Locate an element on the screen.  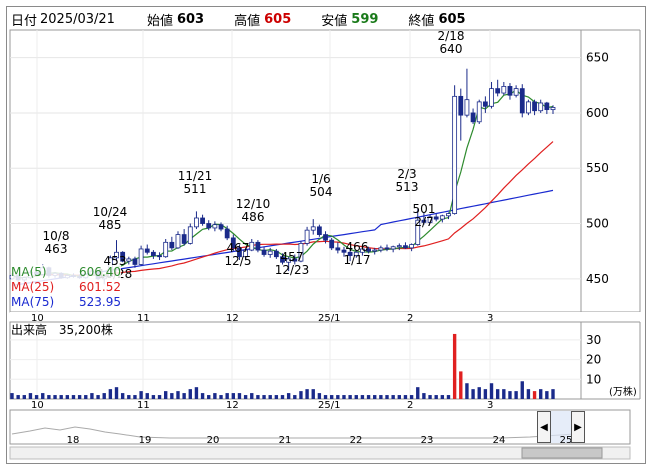
navigator-right-handle: ▶ is located at coordinates (578, 427).